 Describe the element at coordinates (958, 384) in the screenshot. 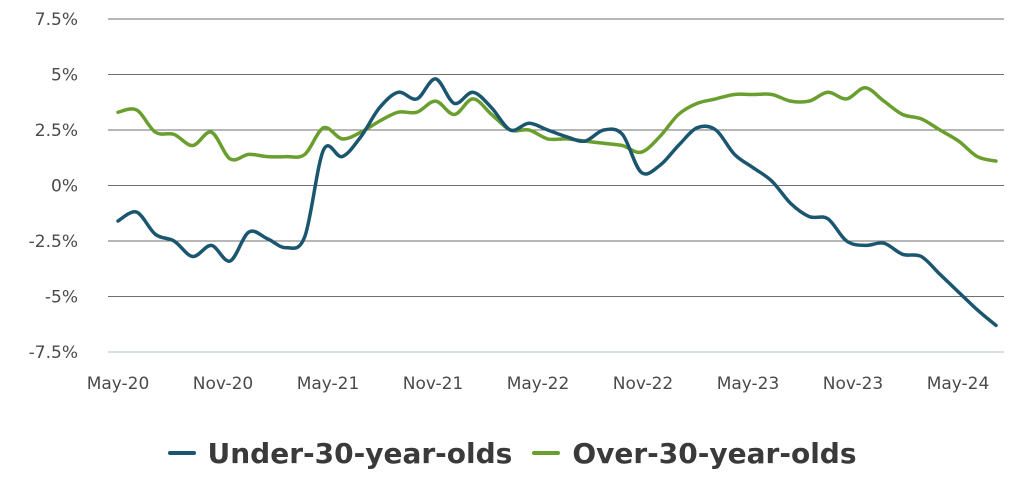

I see `x-tick-label: May-24` at that location.